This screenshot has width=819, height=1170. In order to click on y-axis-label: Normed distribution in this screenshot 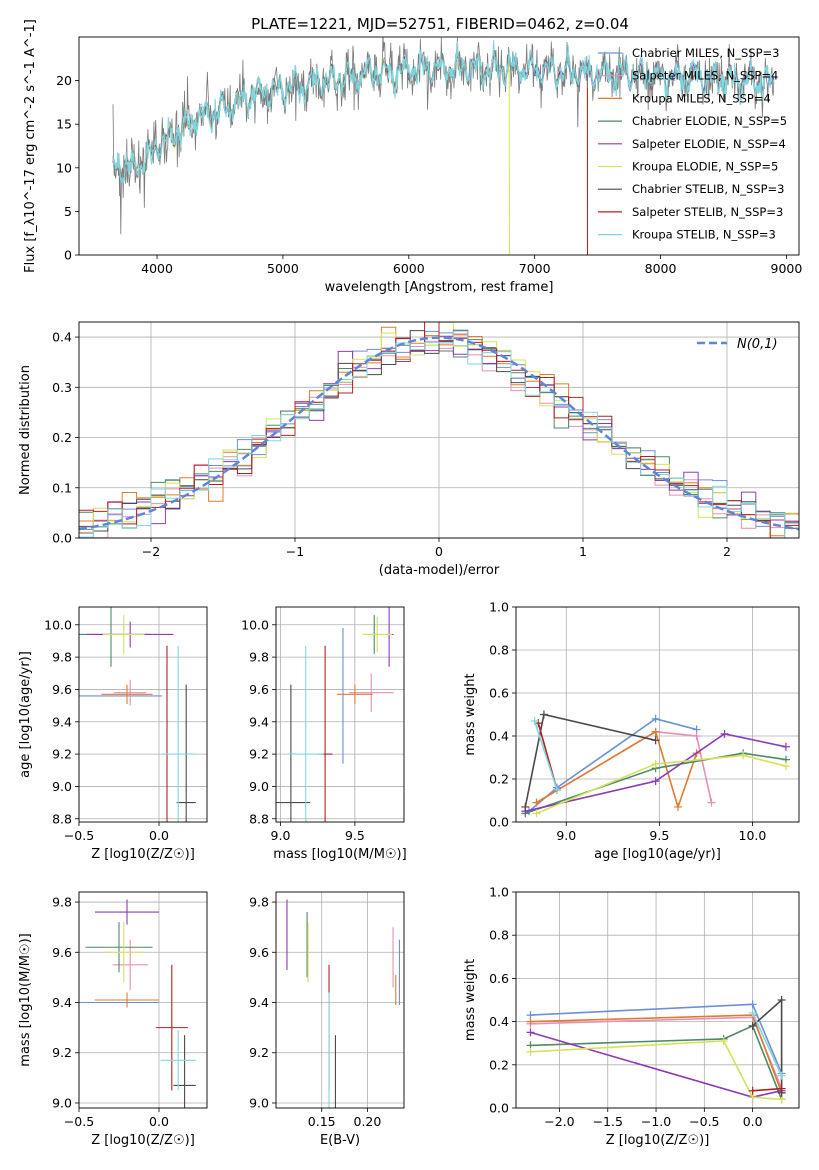, I will do `click(25, 430)`.